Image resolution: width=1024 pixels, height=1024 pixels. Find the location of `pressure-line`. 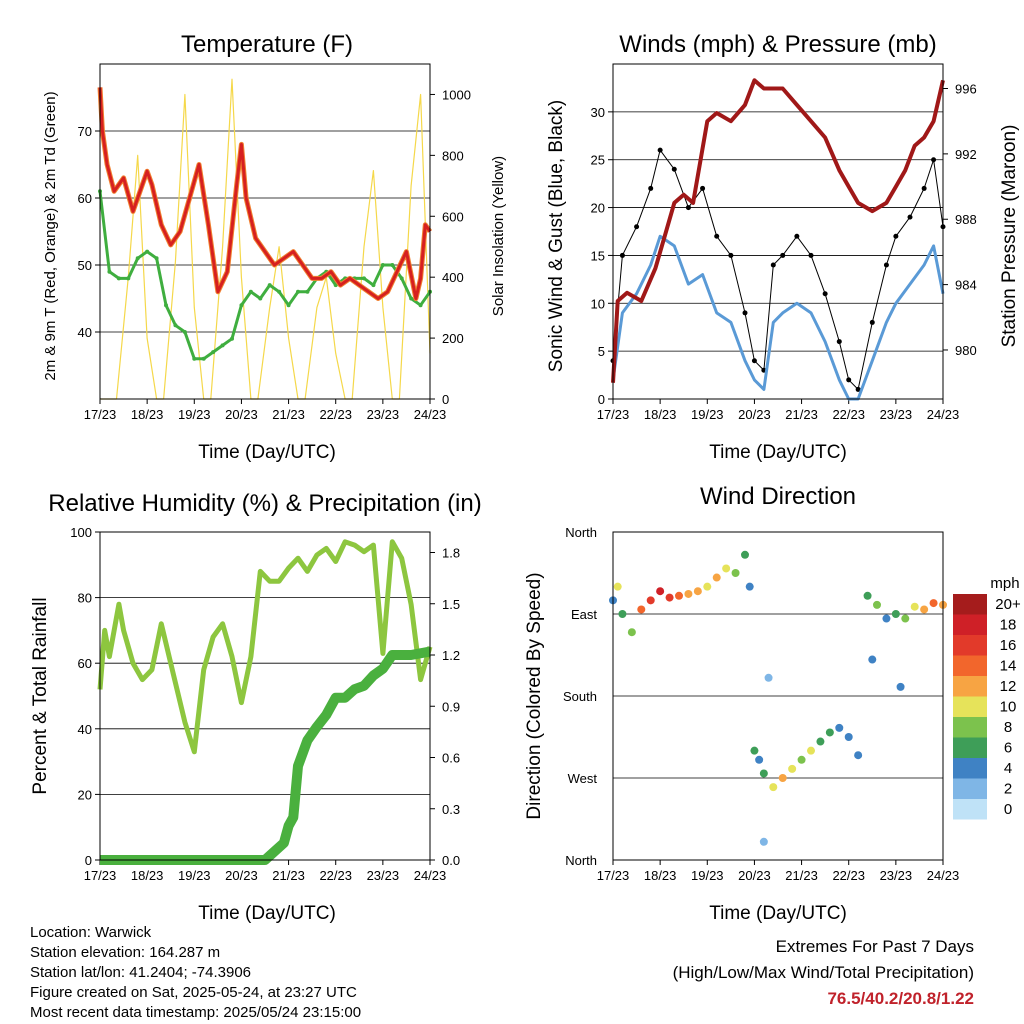

pressure-line is located at coordinates (778, 230).